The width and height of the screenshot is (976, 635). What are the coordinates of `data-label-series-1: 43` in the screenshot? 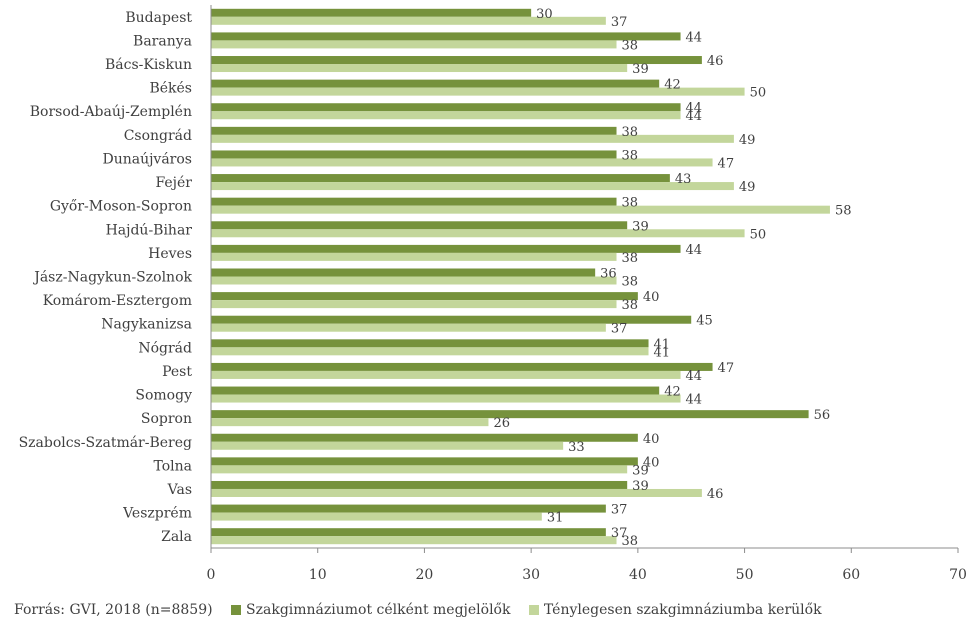 It's located at (683, 179).